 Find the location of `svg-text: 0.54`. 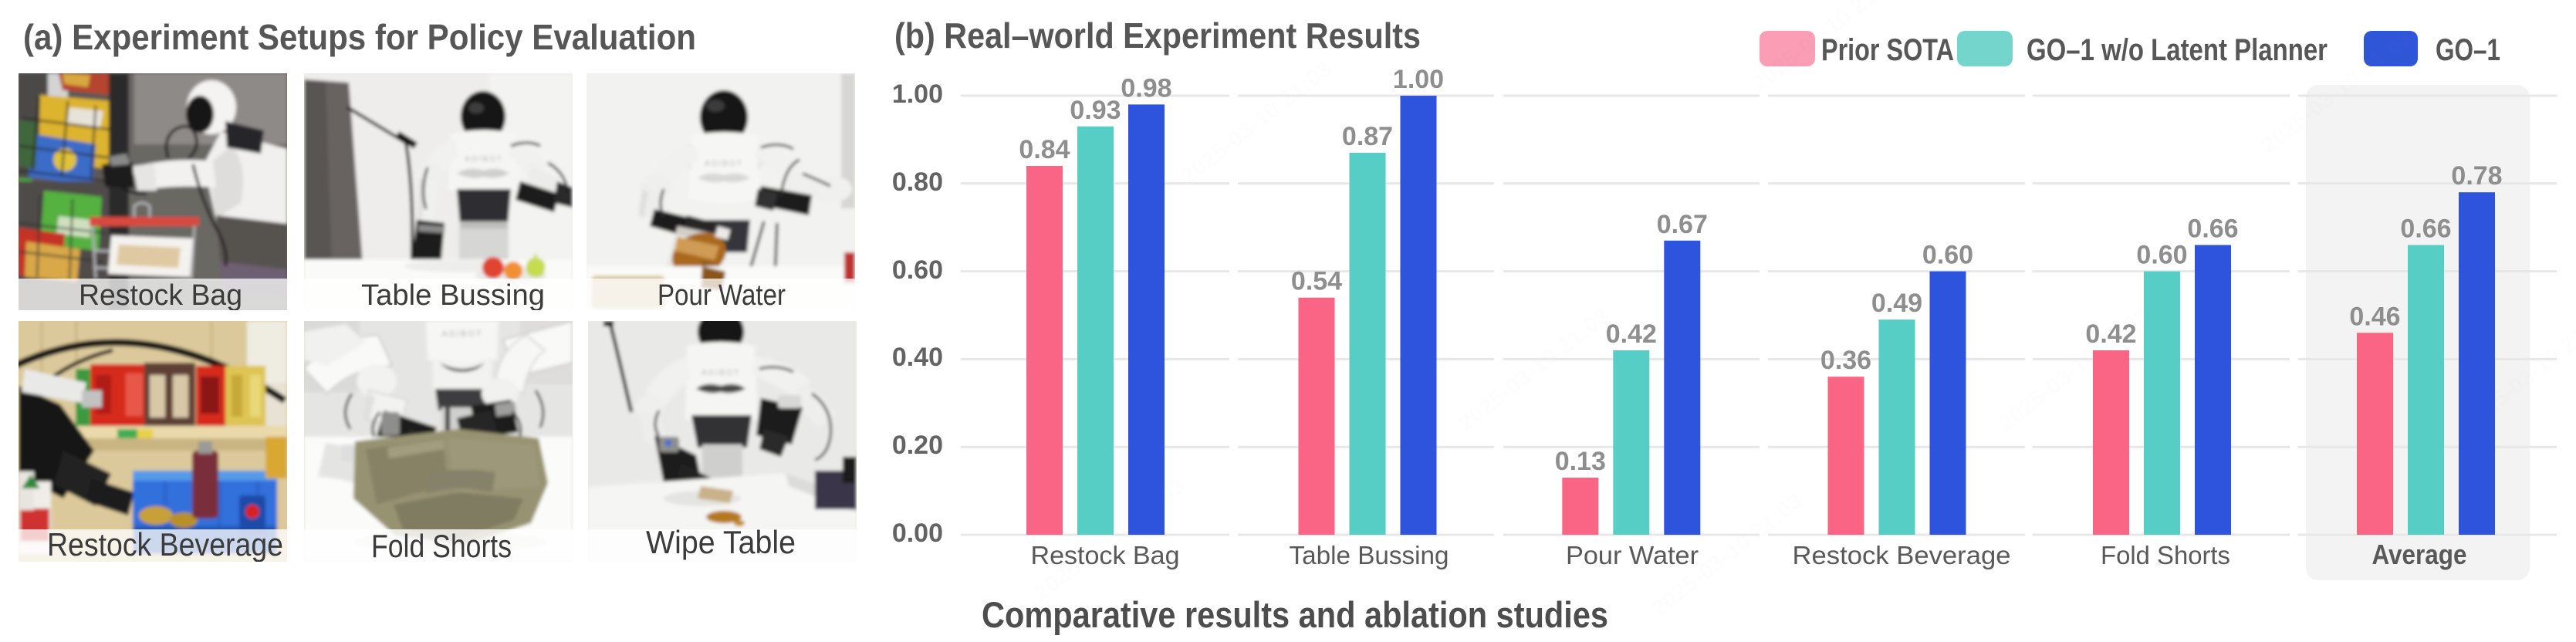

svg-text: 0.54 is located at coordinates (1316, 281).